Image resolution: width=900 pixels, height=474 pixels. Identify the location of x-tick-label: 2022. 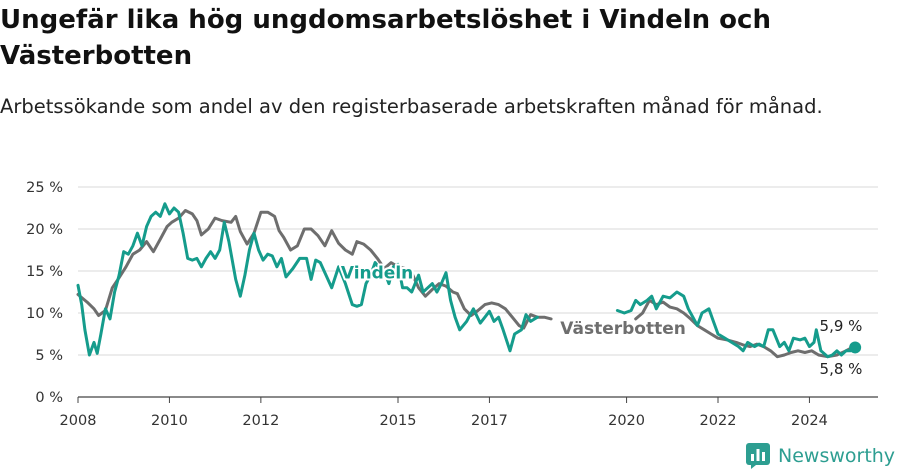
(718, 421).